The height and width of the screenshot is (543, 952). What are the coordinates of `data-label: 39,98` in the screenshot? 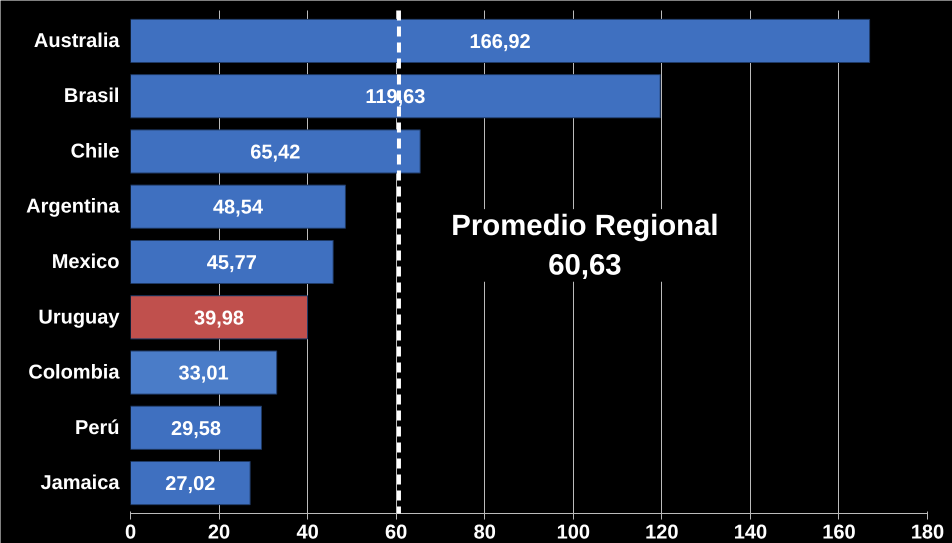 It's located at (219, 318).